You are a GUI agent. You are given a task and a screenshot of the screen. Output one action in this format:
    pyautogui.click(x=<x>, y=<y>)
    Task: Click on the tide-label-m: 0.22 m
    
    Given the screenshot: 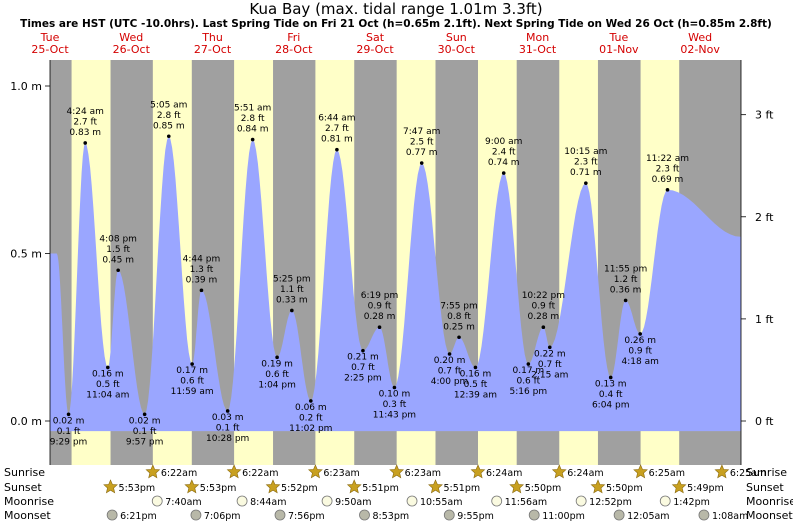 What is the action you would take?
    pyautogui.click(x=550, y=354)
    